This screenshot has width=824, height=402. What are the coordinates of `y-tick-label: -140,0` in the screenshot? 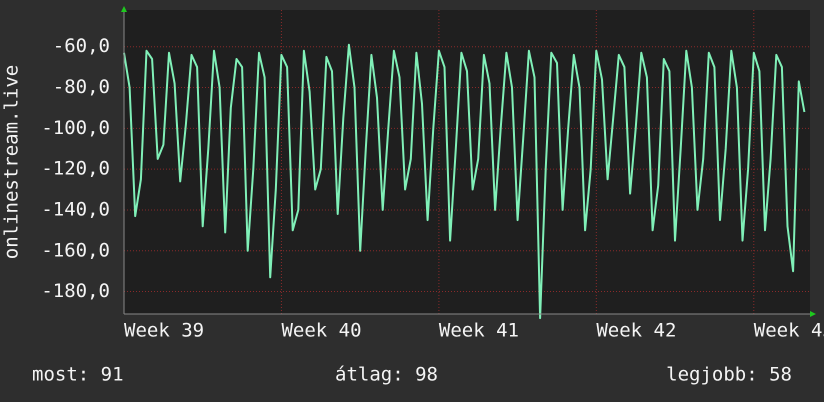 It's located at (75, 209).